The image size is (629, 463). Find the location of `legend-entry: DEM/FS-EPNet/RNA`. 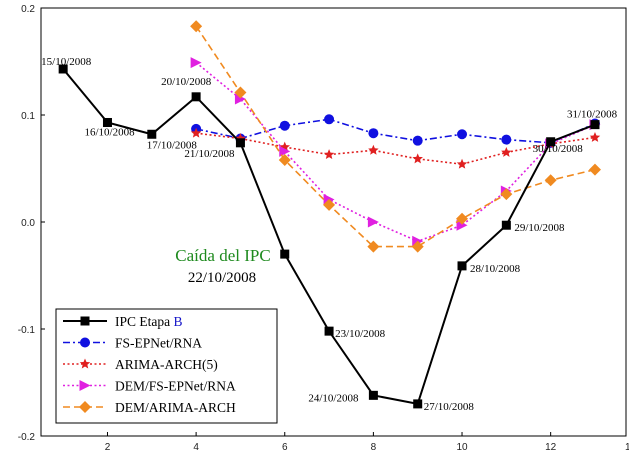

legend-entry: DEM/FS-EPNet/RNA is located at coordinates (149, 386).